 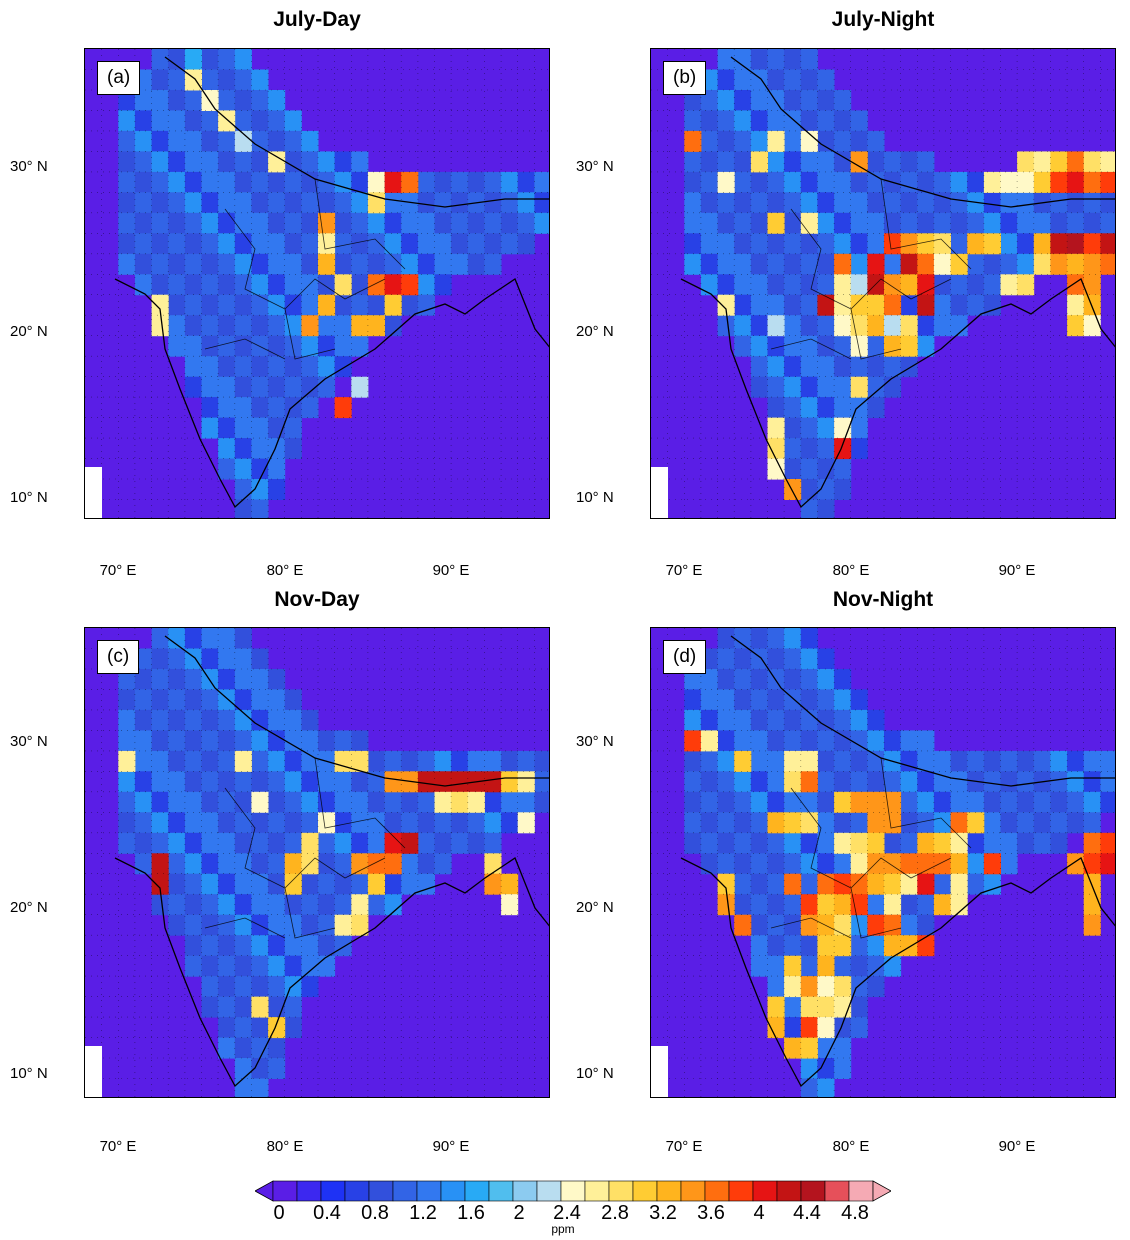 I want to click on colorbar-max-arrow, so click(x=882, y=1191).